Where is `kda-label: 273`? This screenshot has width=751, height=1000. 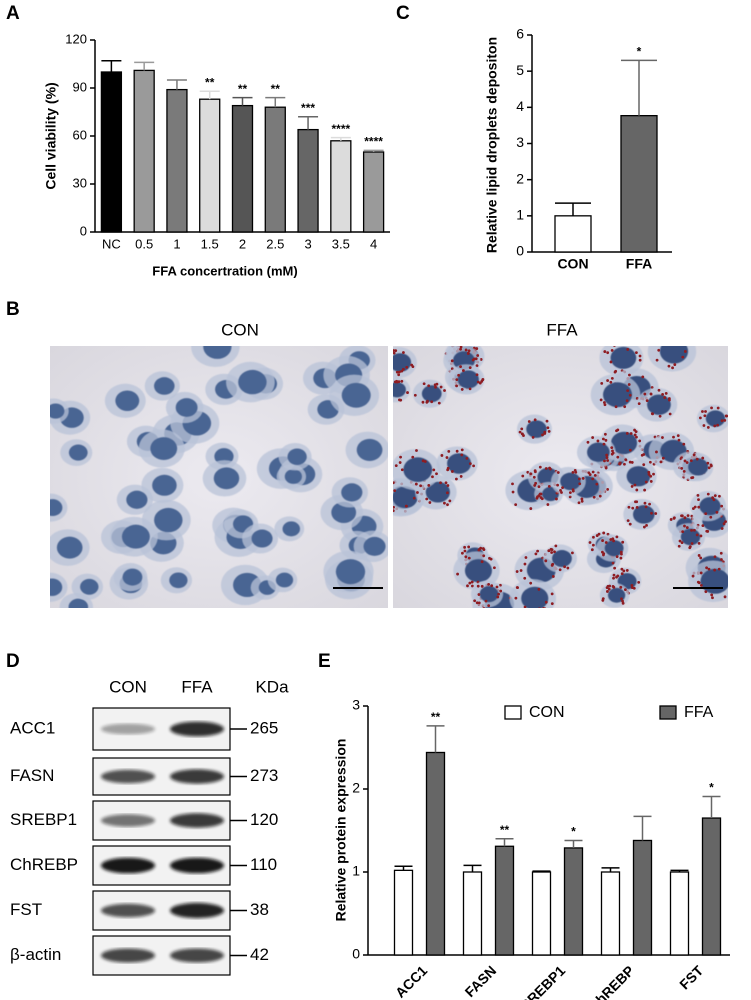 kda-label: 273 is located at coordinates (264, 775).